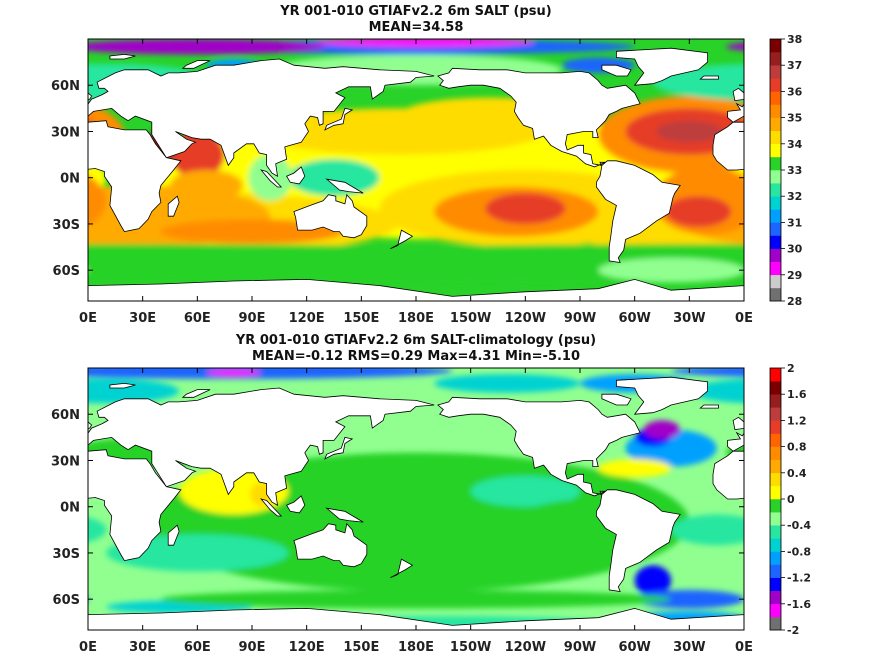 The width and height of the screenshot is (875, 656). What do you see at coordinates (416, 356) in the screenshot?
I see `panel2-stats: MEAN=-0.12 RMS=0.29 Max=4.31 Min=-5.10` at bounding box center [416, 356].